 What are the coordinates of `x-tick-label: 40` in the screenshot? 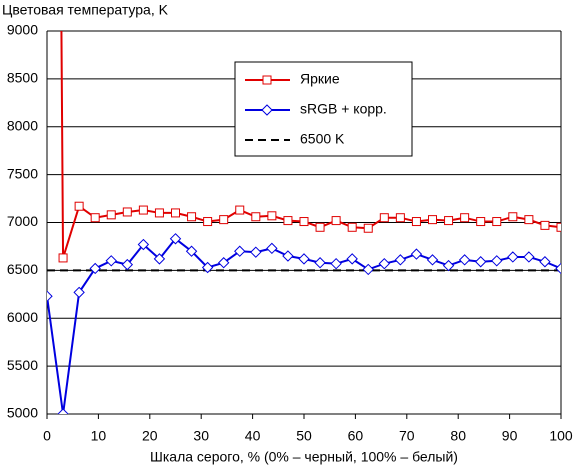 It's located at (253, 436).